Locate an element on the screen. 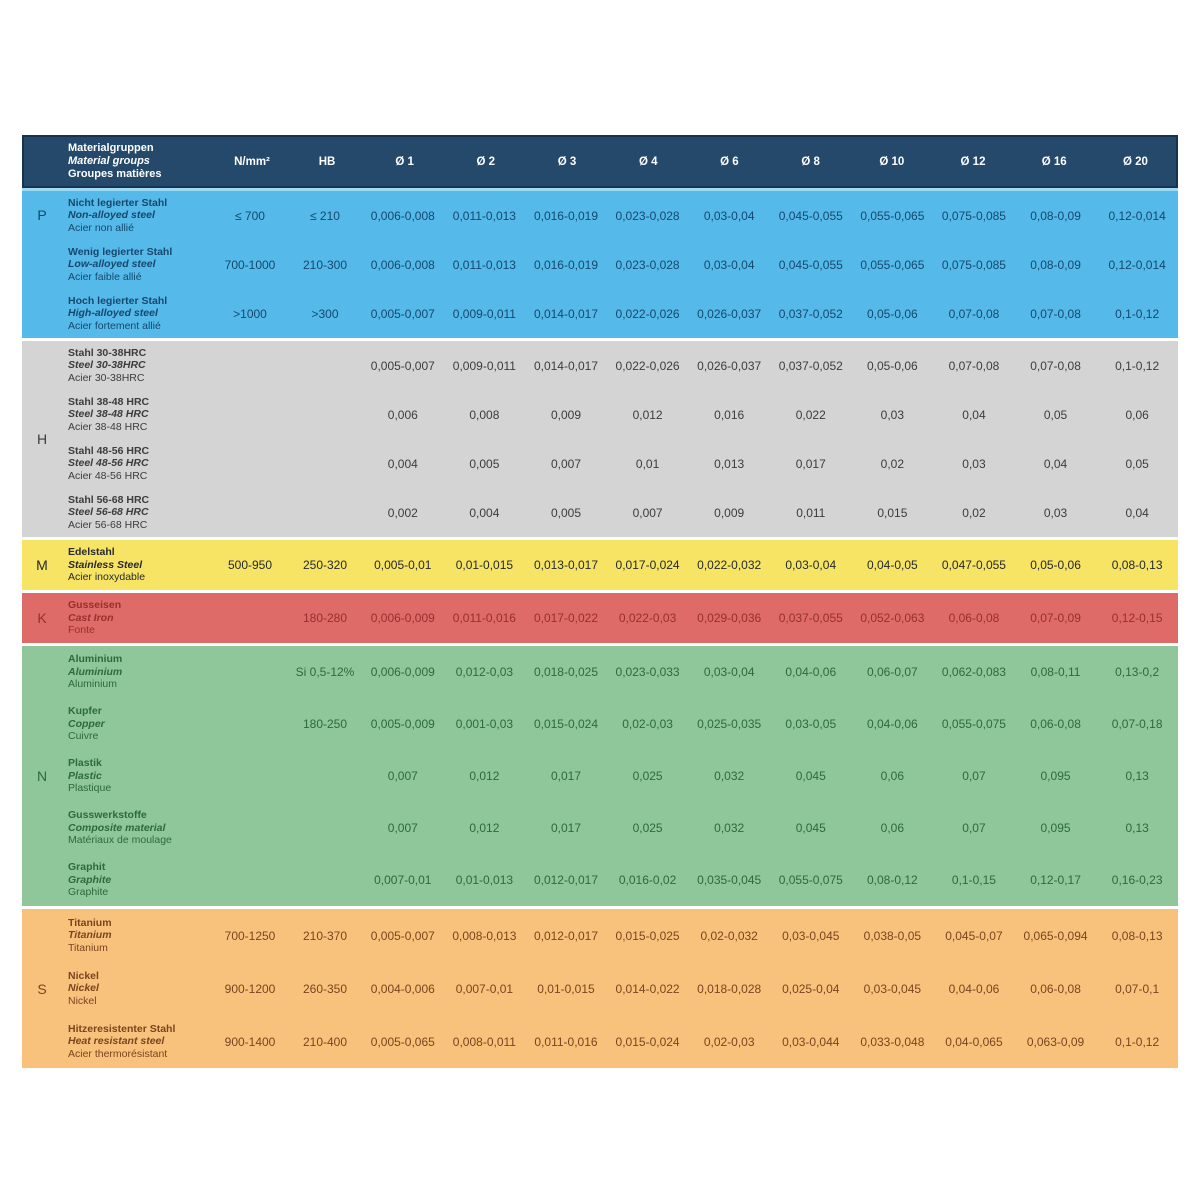 The height and width of the screenshot is (1200, 1200). cell-feed-dia-6: 0,06 is located at coordinates (892, 828).